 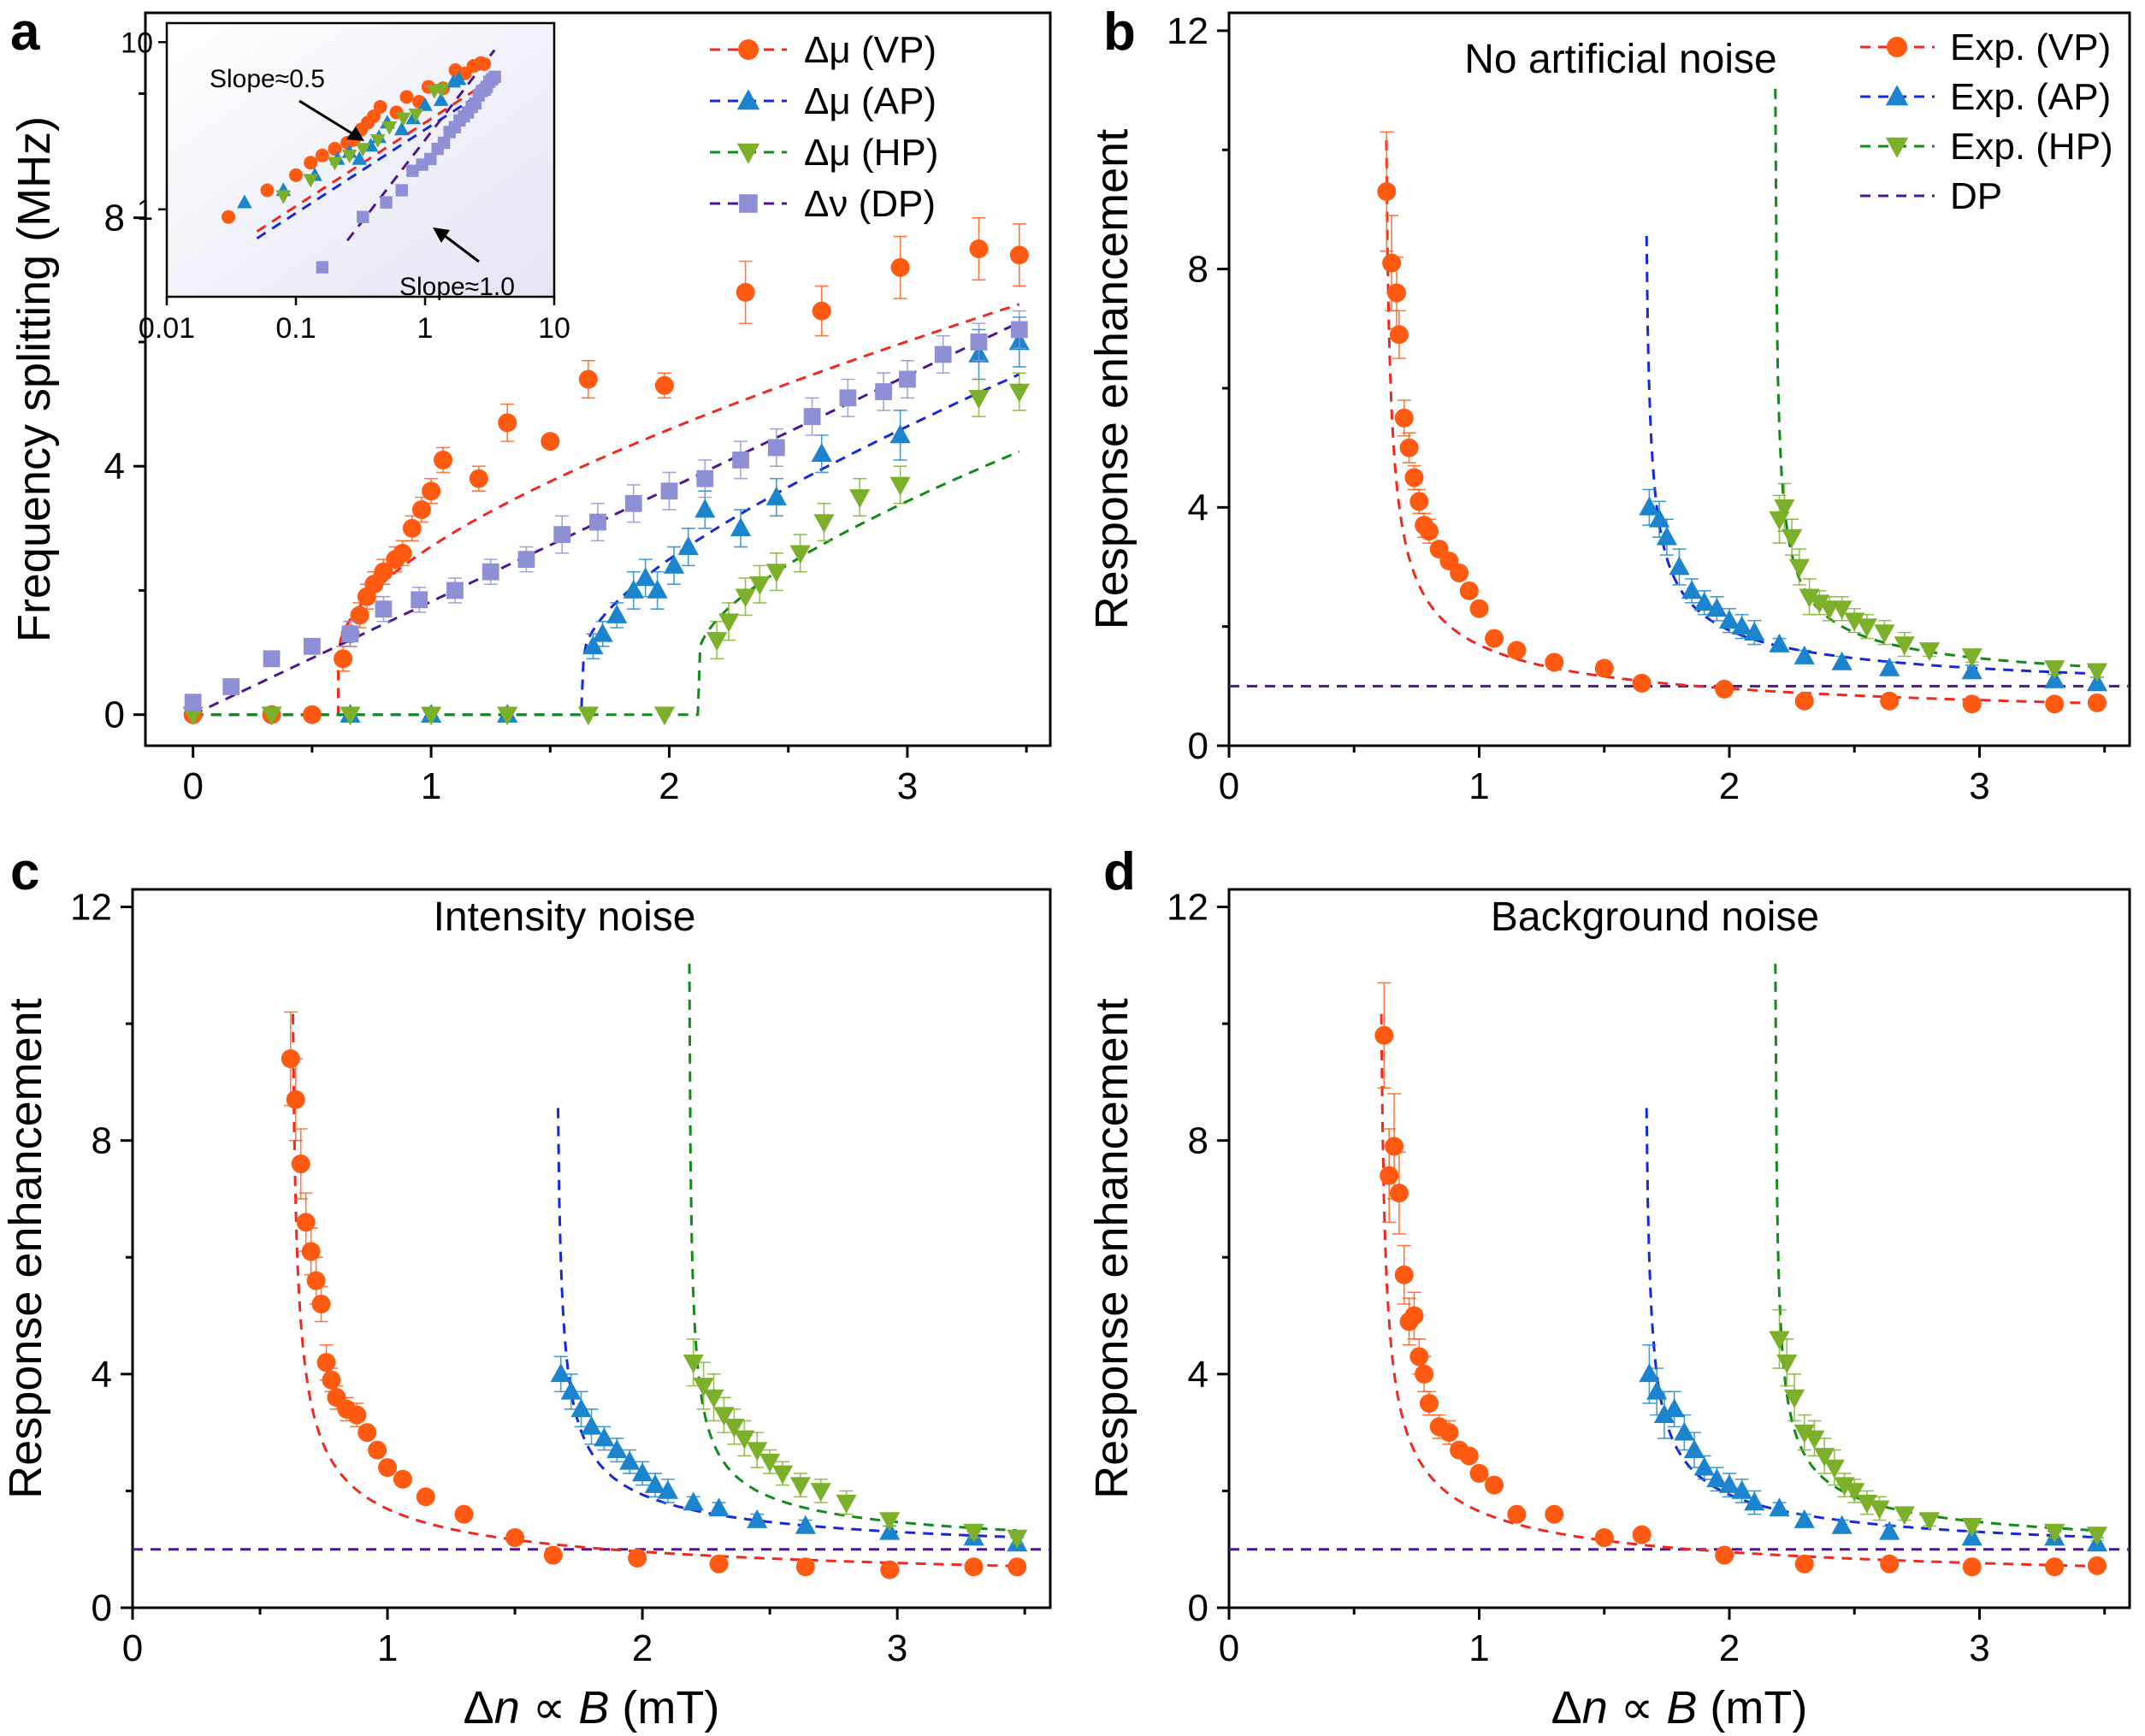 I want to click on fit-line-hp, so click(x=1936, y=379).